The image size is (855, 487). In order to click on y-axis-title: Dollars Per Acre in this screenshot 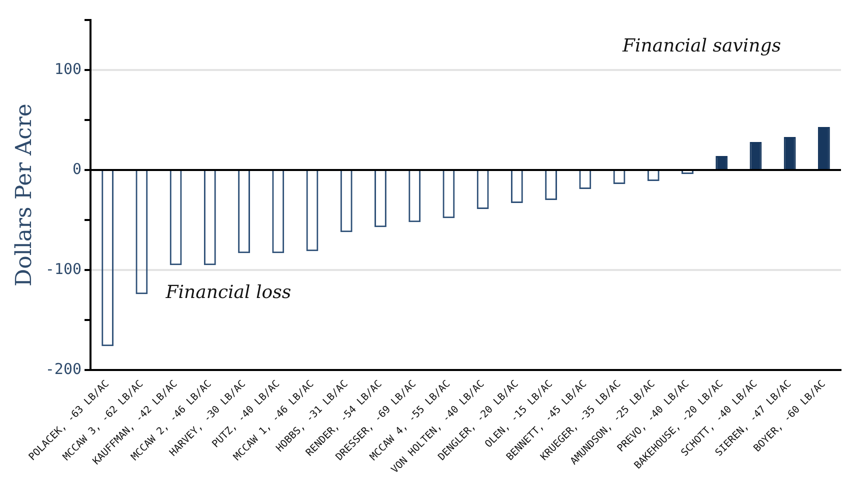, I will do `click(24, 195)`.